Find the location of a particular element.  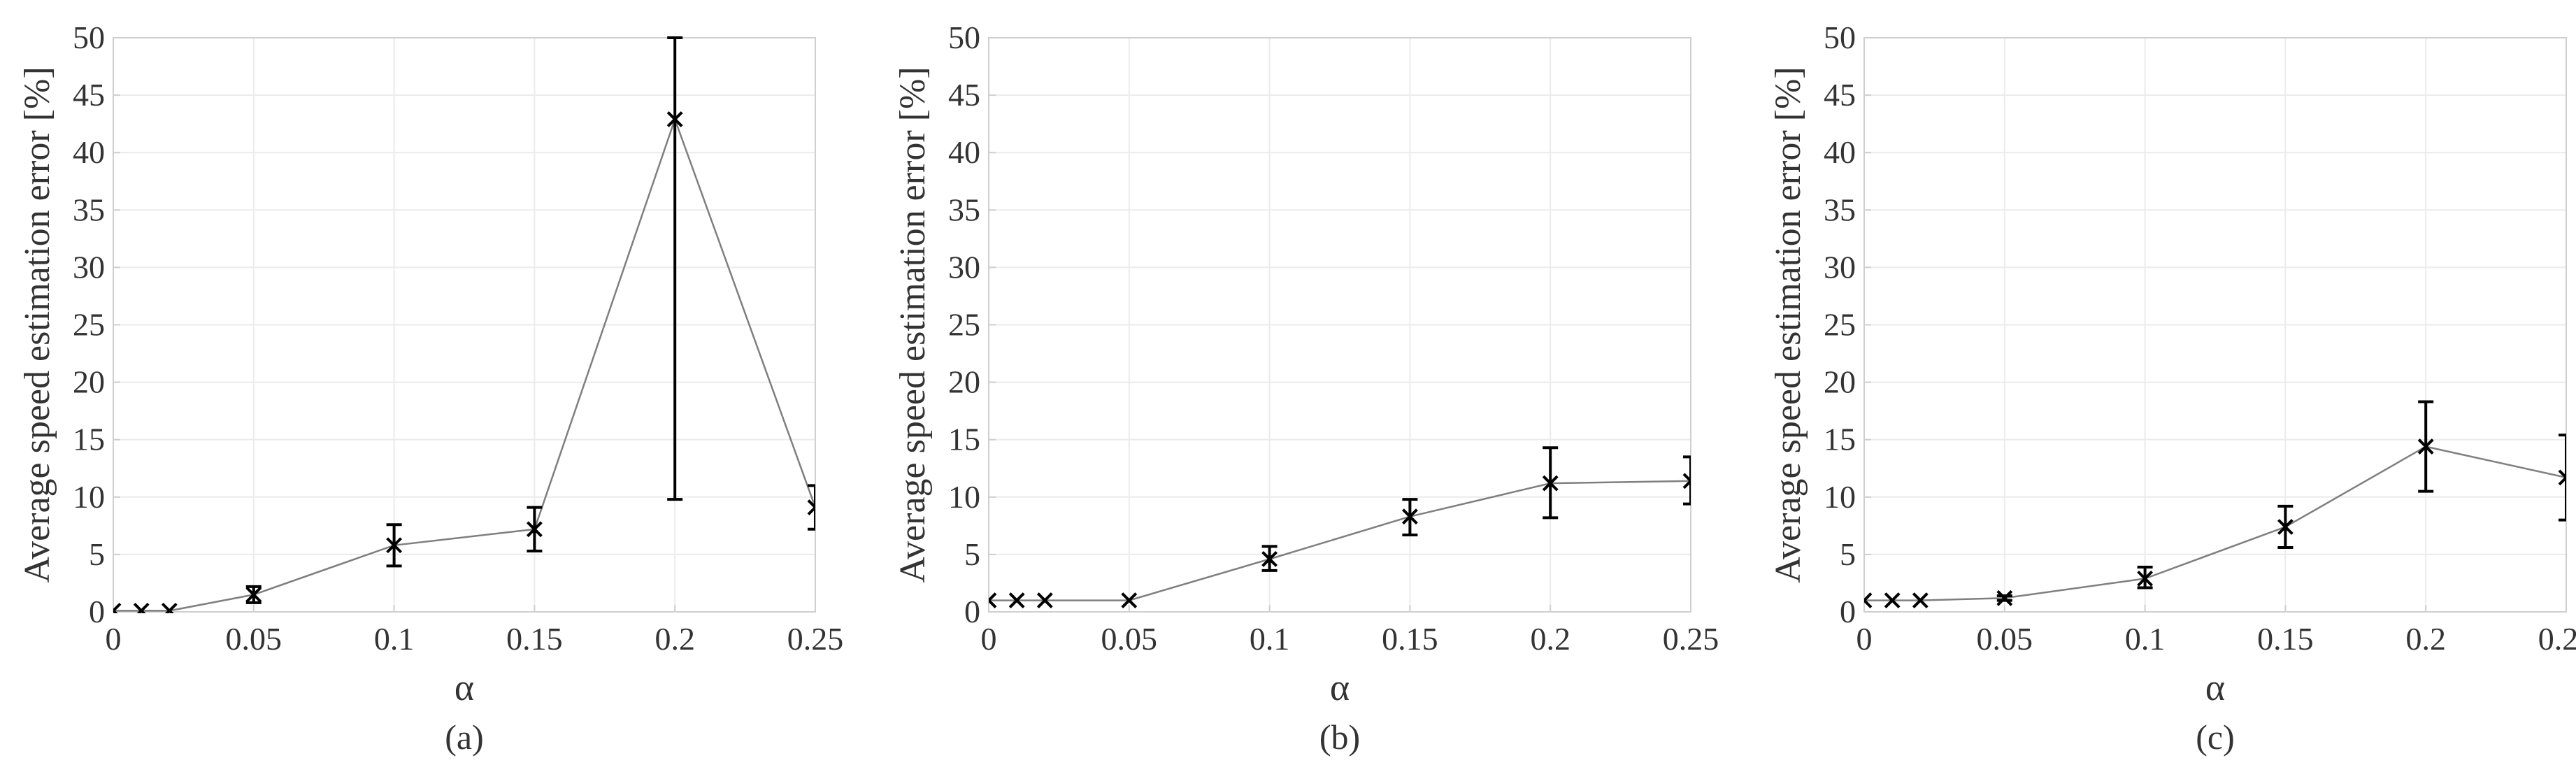

panel-label: (a) is located at coordinates (464, 737).